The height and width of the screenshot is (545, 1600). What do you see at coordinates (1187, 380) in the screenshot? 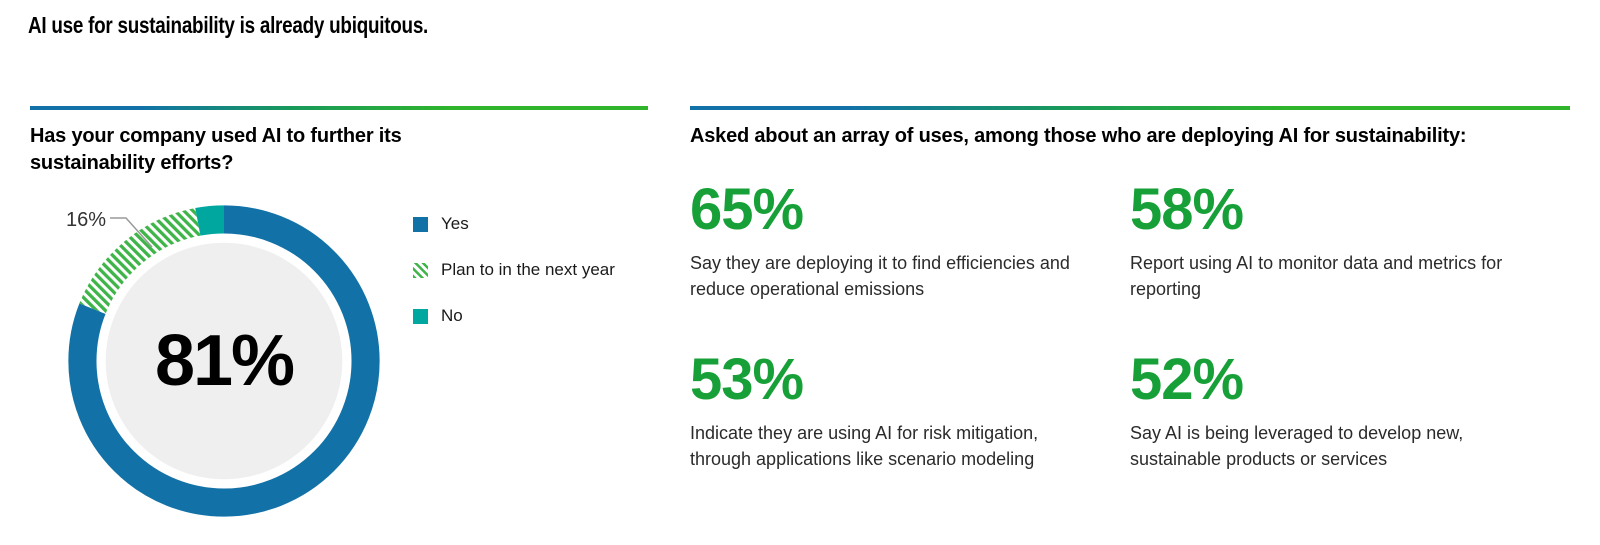
I see `stat-value: 52%` at bounding box center [1187, 380].